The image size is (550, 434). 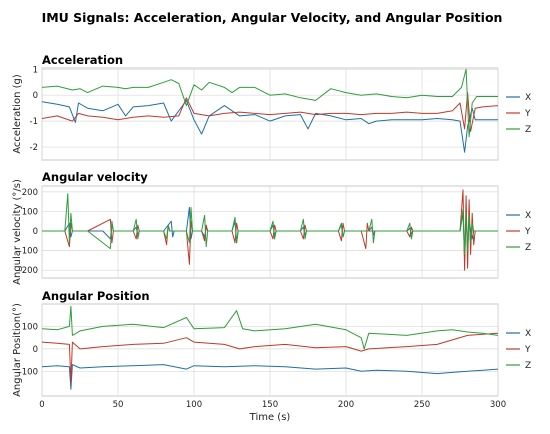 What do you see at coordinates (118, 405) in the screenshot?
I see `x-tick-label: 50` at bounding box center [118, 405].